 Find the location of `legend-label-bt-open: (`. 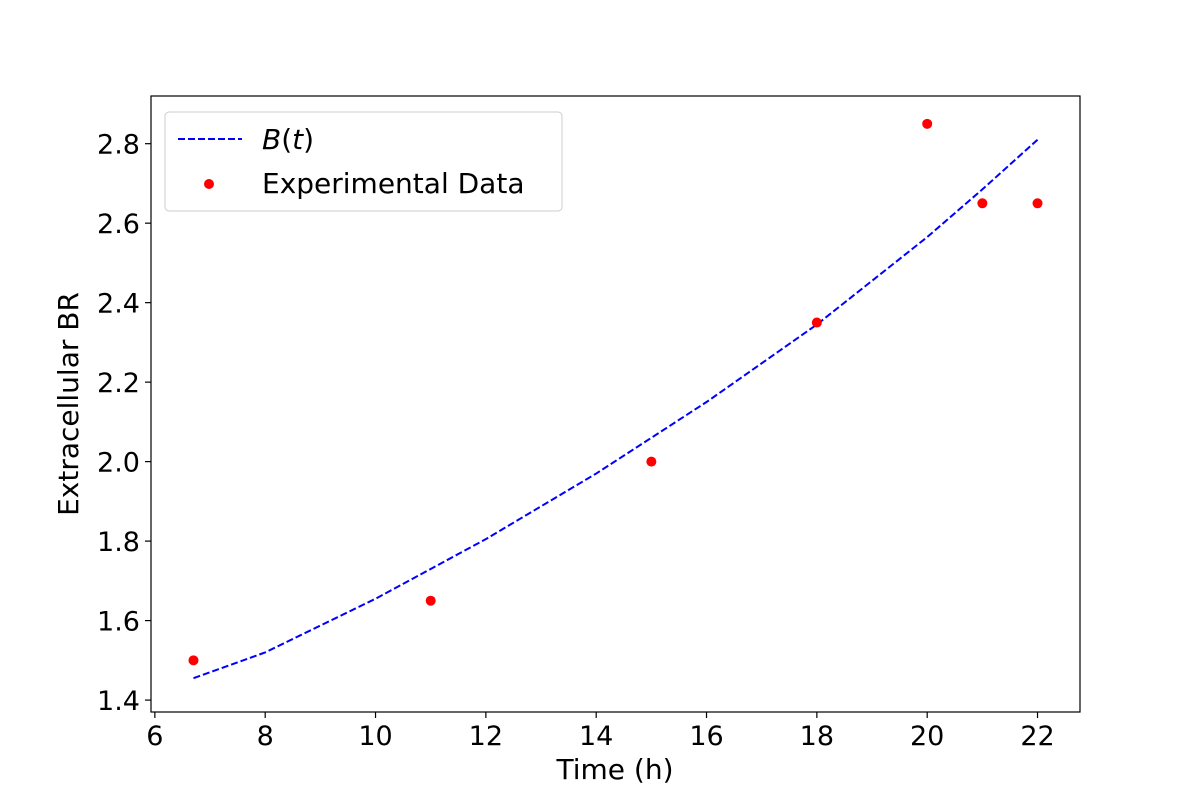

legend-label-bt-open: ( is located at coordinates (286, 139).